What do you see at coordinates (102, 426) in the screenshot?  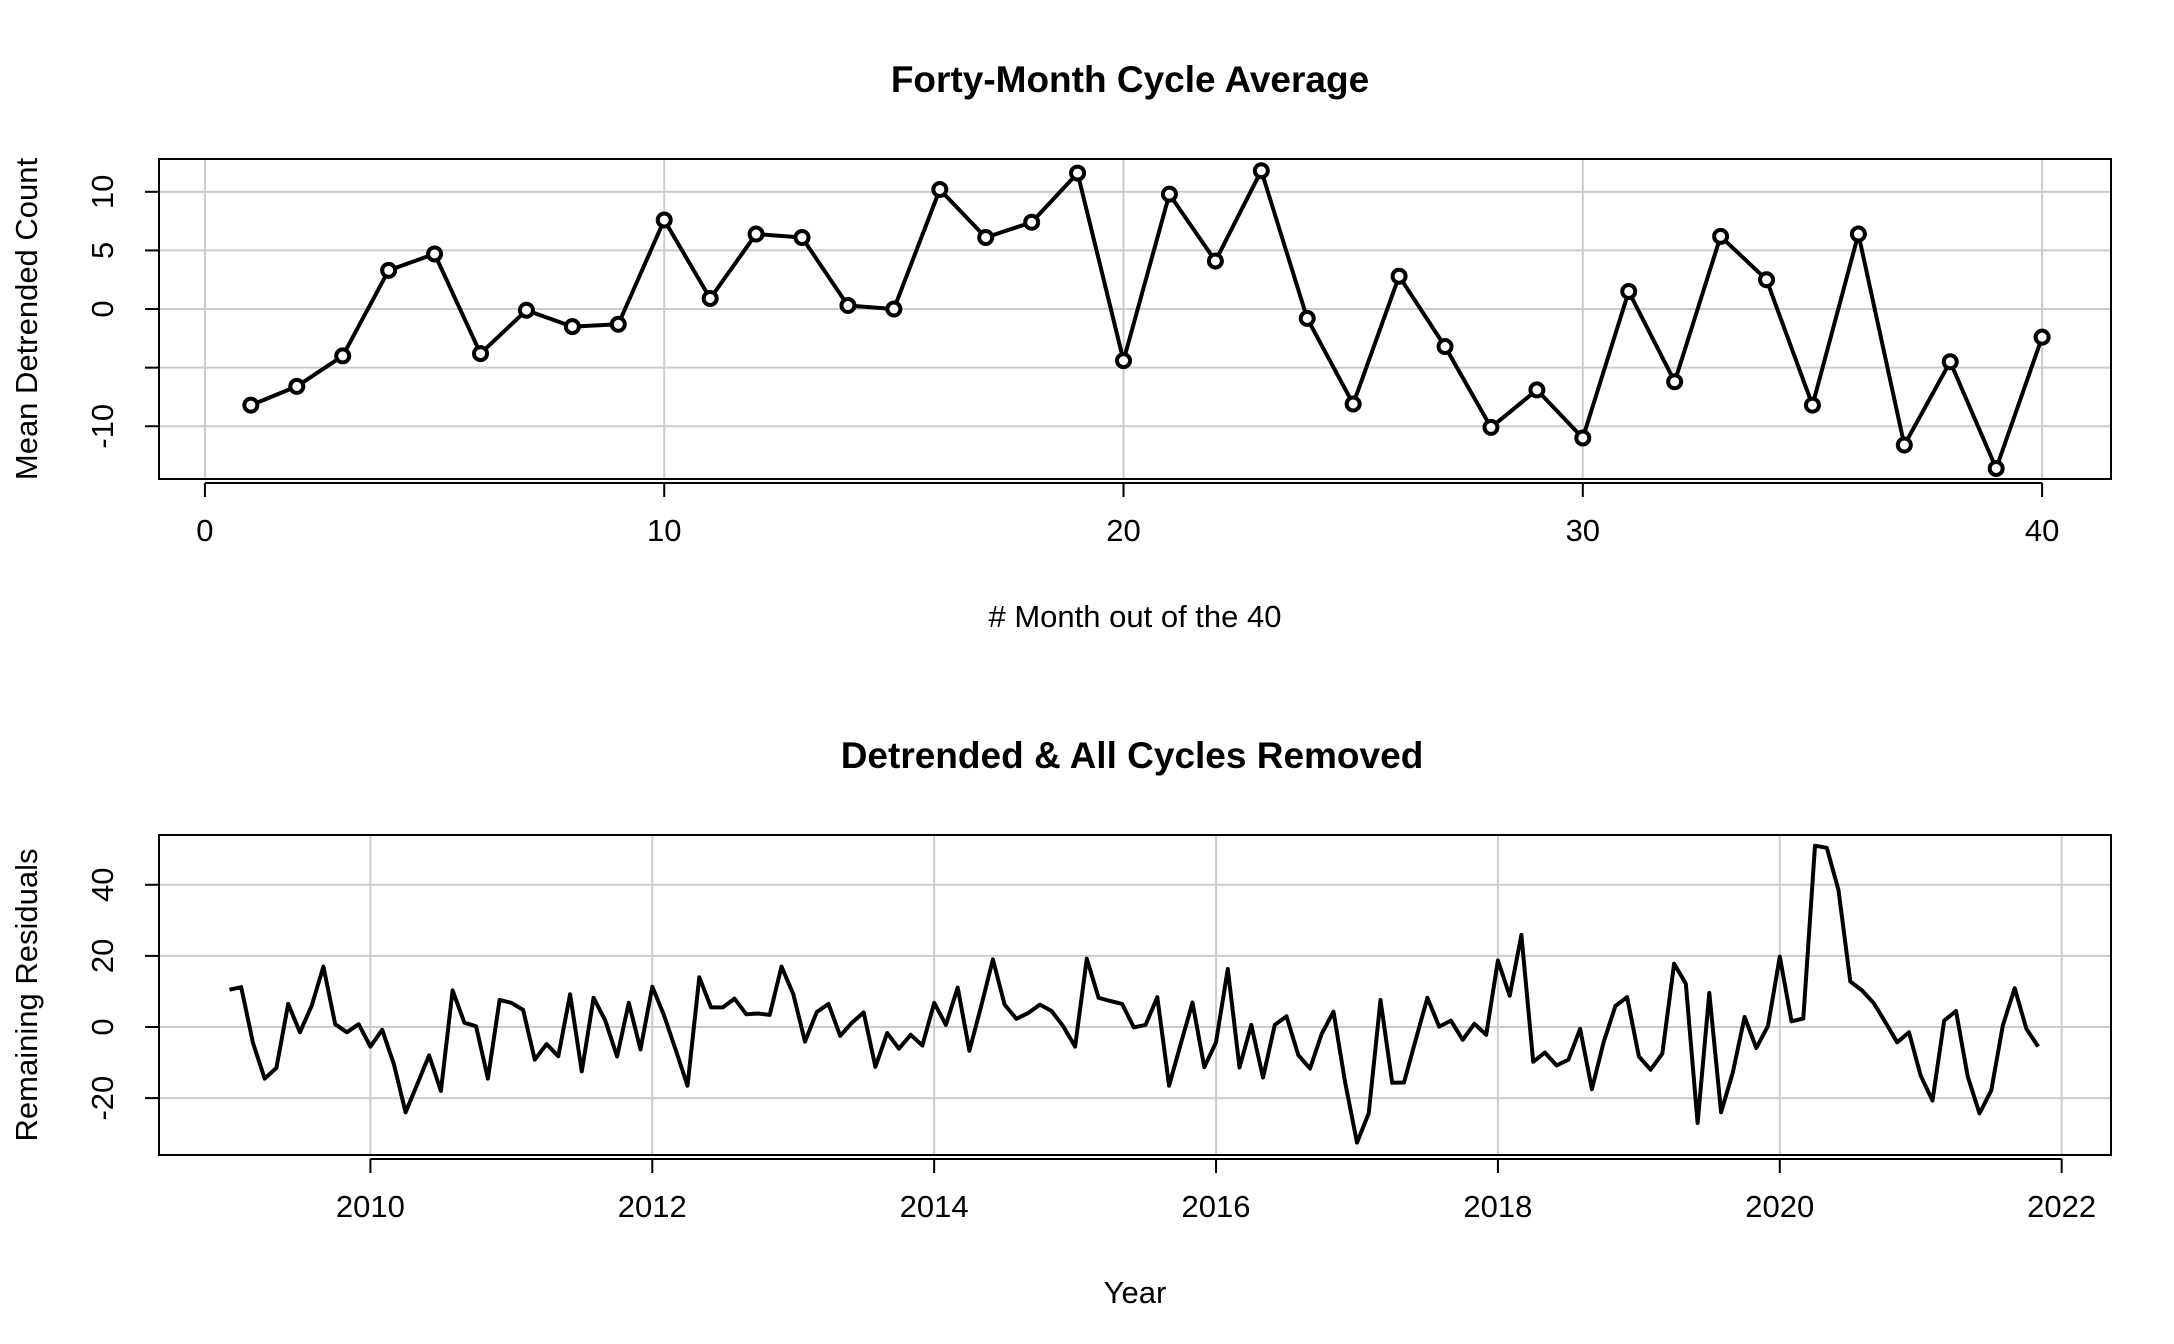 I see `y-tick-label: -10` at bounding box center [102, 426].